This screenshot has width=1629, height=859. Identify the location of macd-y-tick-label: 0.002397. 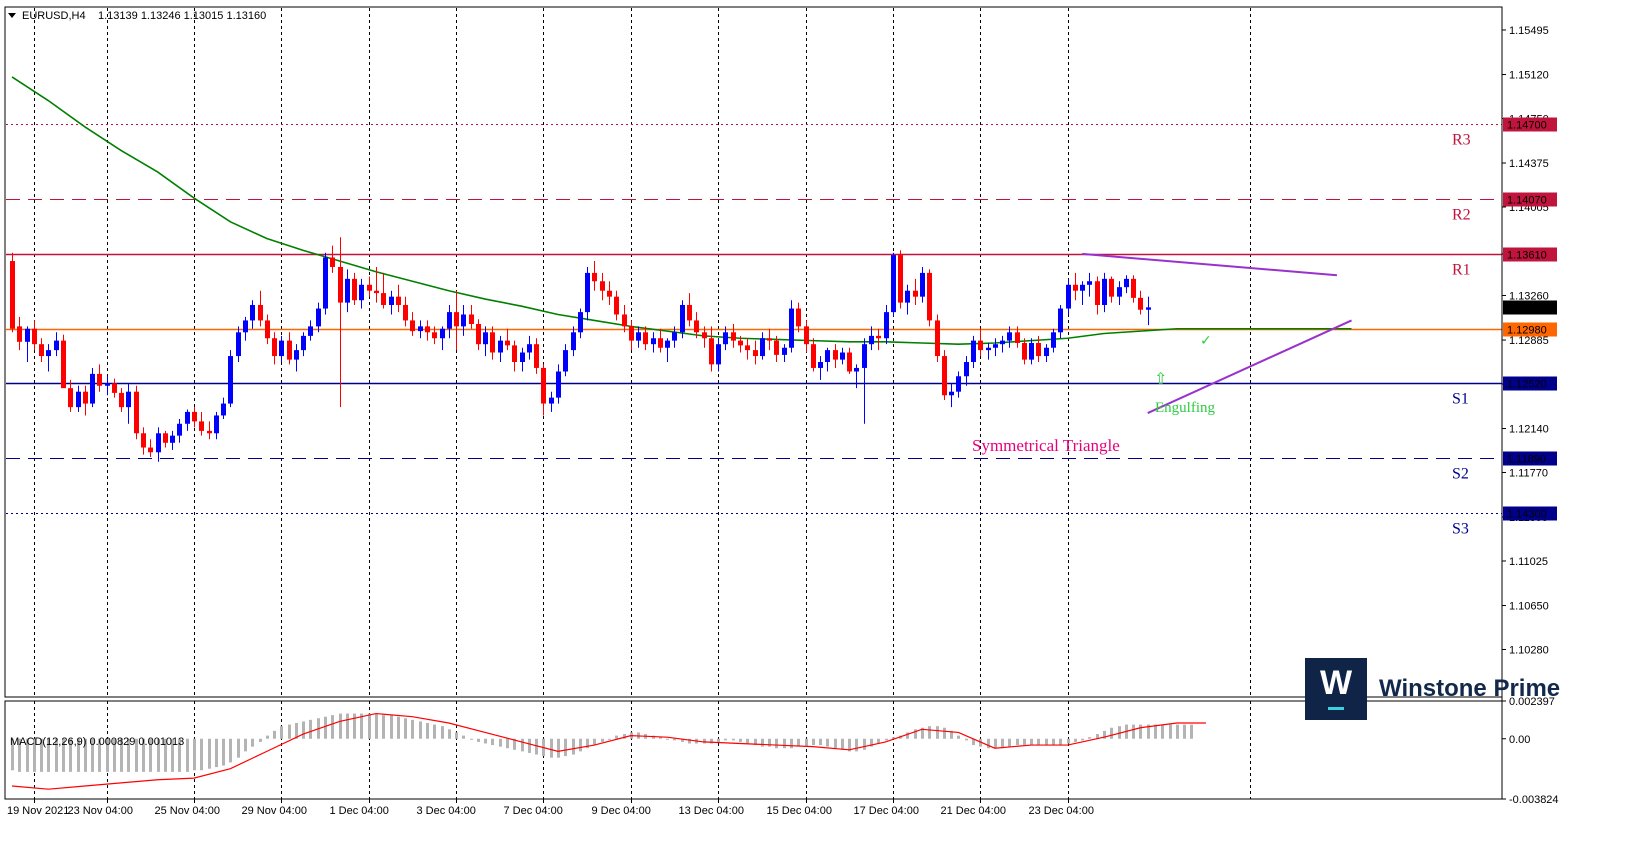
(1532, 702).